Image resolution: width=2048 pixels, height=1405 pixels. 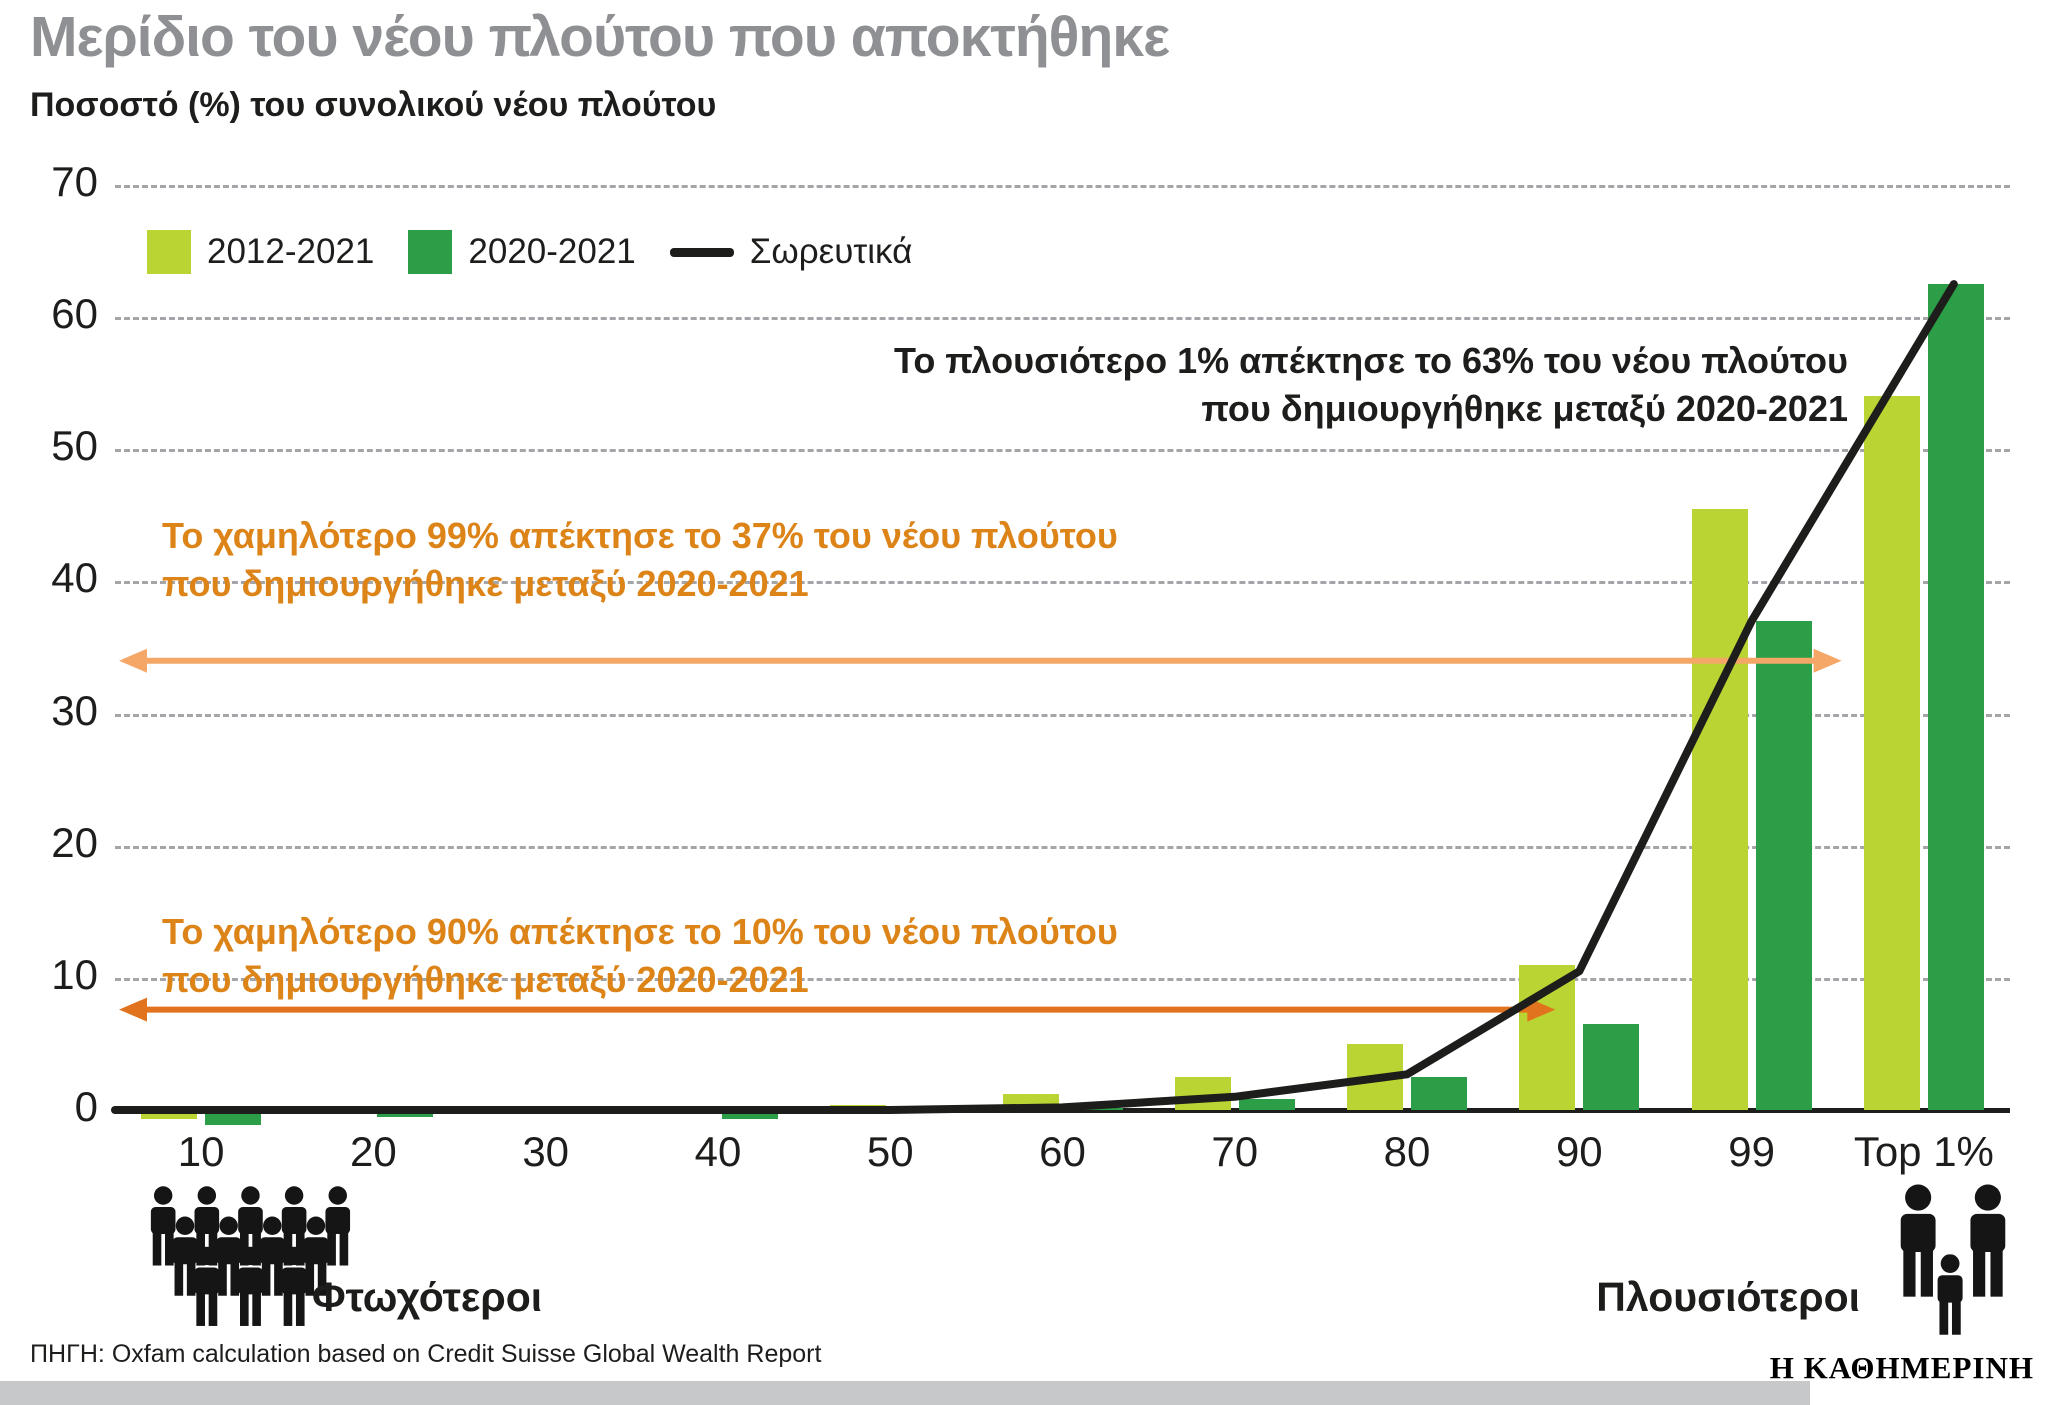 I want to click on x-tick-20: 20, so click(x=373, y=1151).